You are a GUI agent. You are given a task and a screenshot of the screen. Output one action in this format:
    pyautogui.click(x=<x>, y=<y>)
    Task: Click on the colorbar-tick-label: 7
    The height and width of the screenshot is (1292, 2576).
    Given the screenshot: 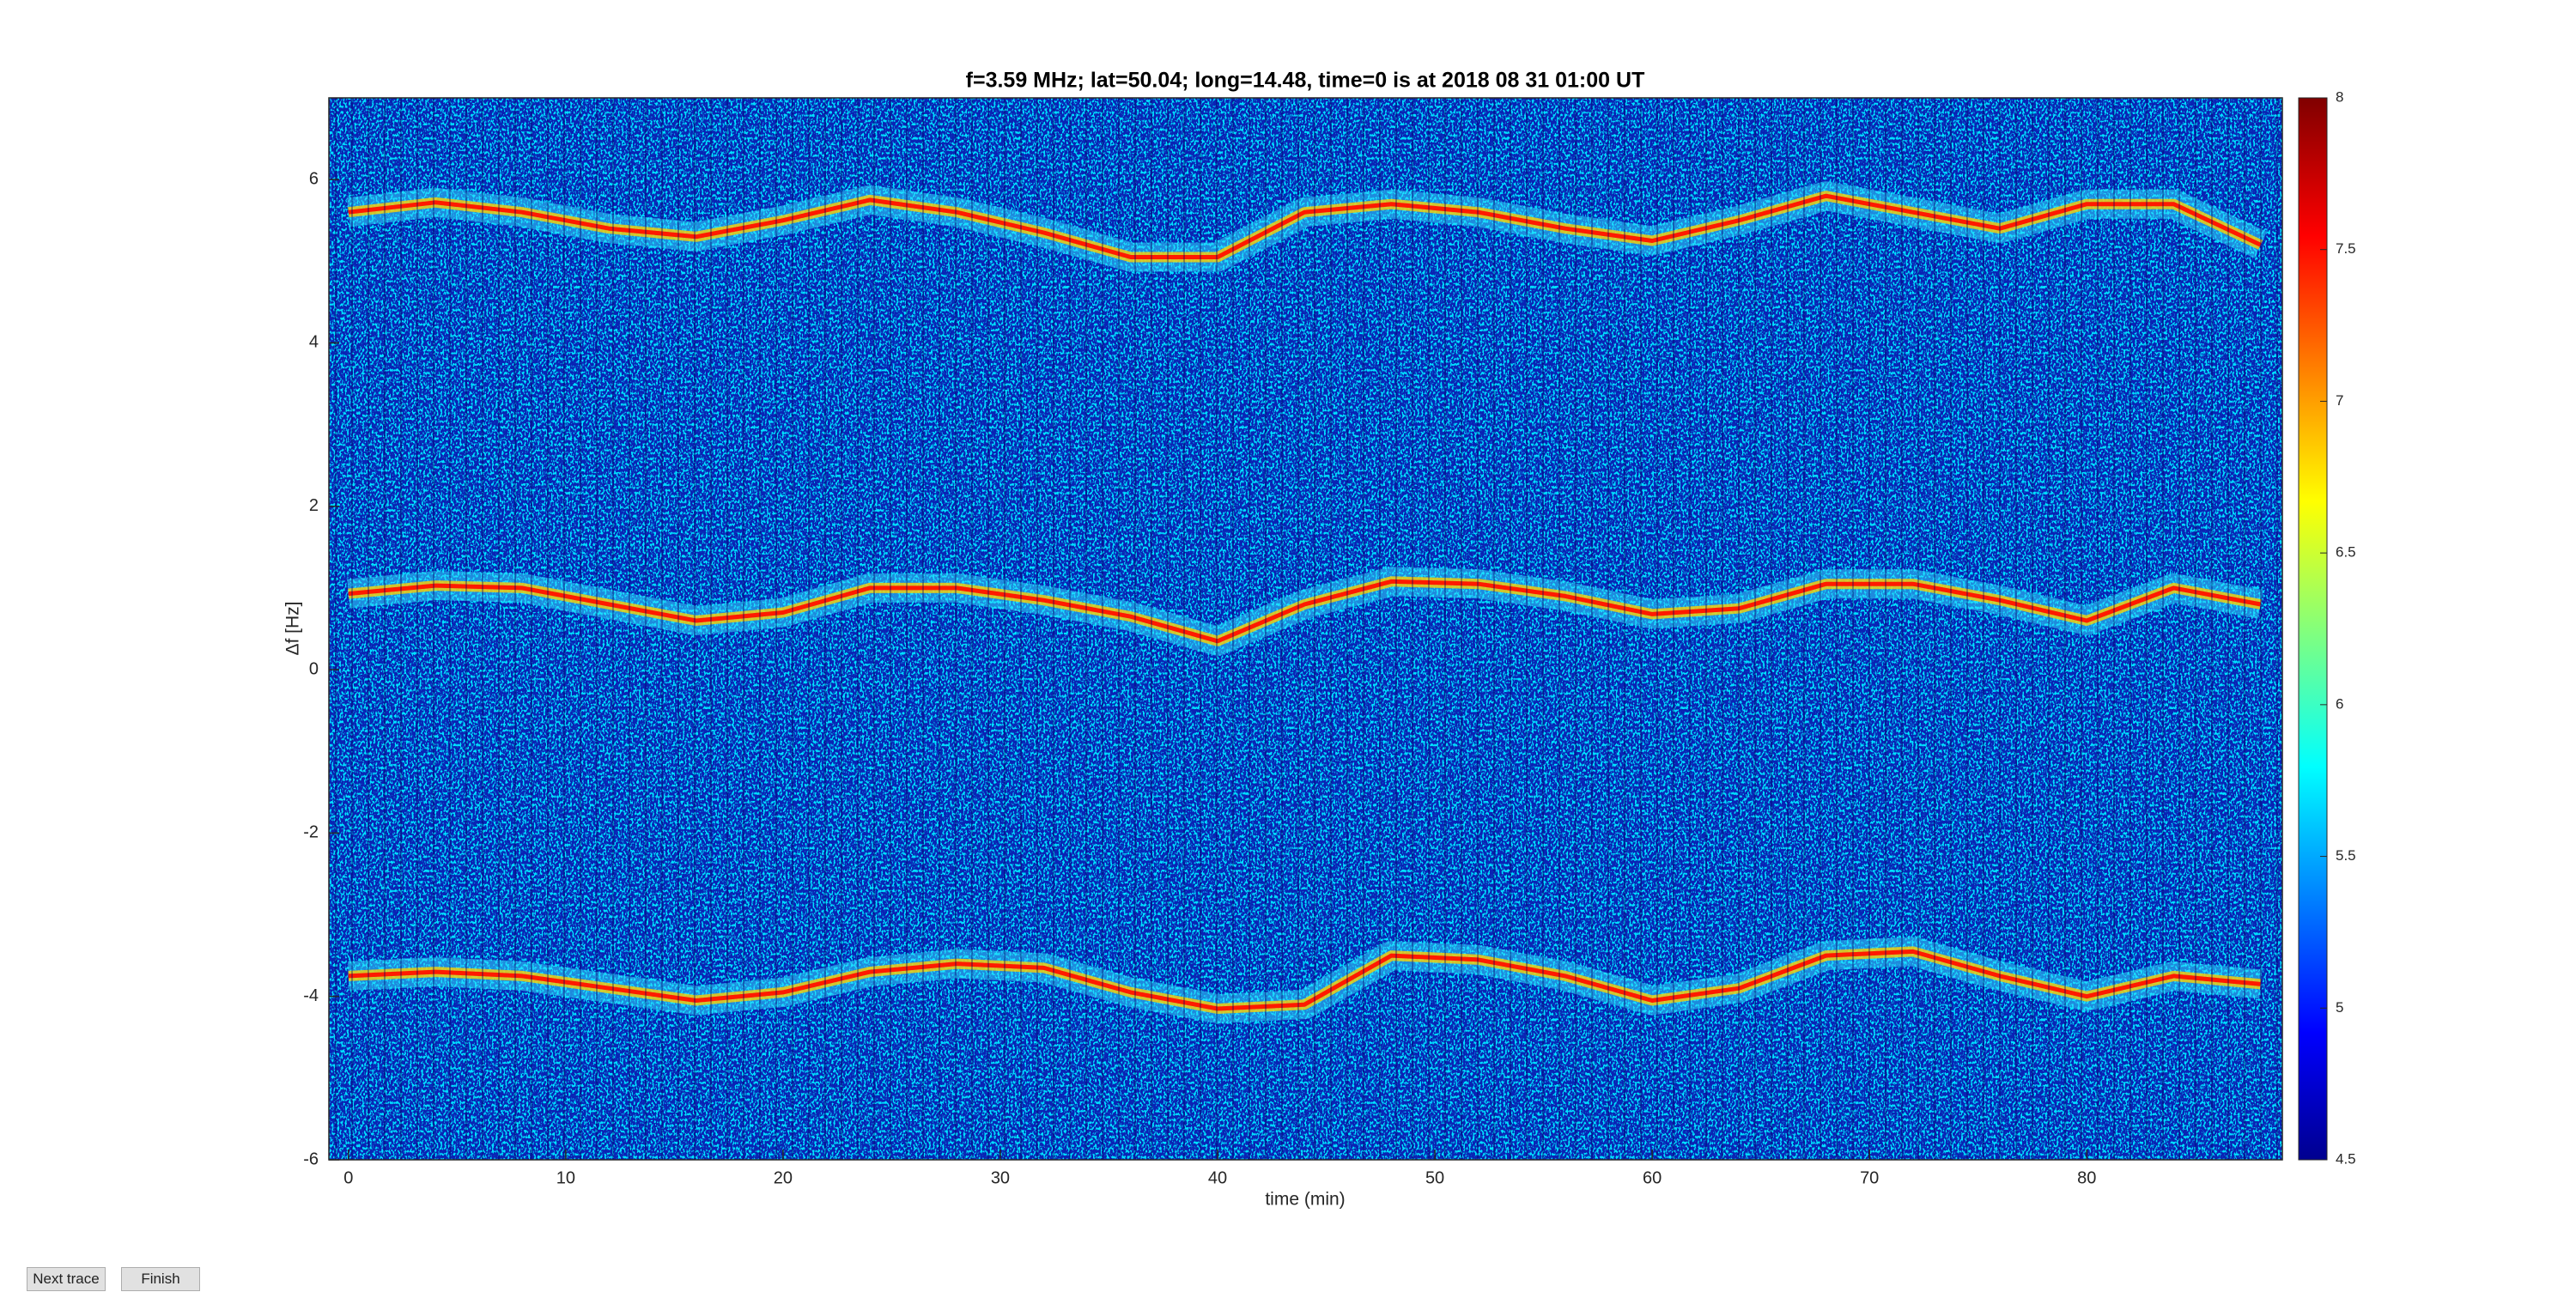 What is the action you would take?
    pyautogui.click(x=2339, y=400)
    